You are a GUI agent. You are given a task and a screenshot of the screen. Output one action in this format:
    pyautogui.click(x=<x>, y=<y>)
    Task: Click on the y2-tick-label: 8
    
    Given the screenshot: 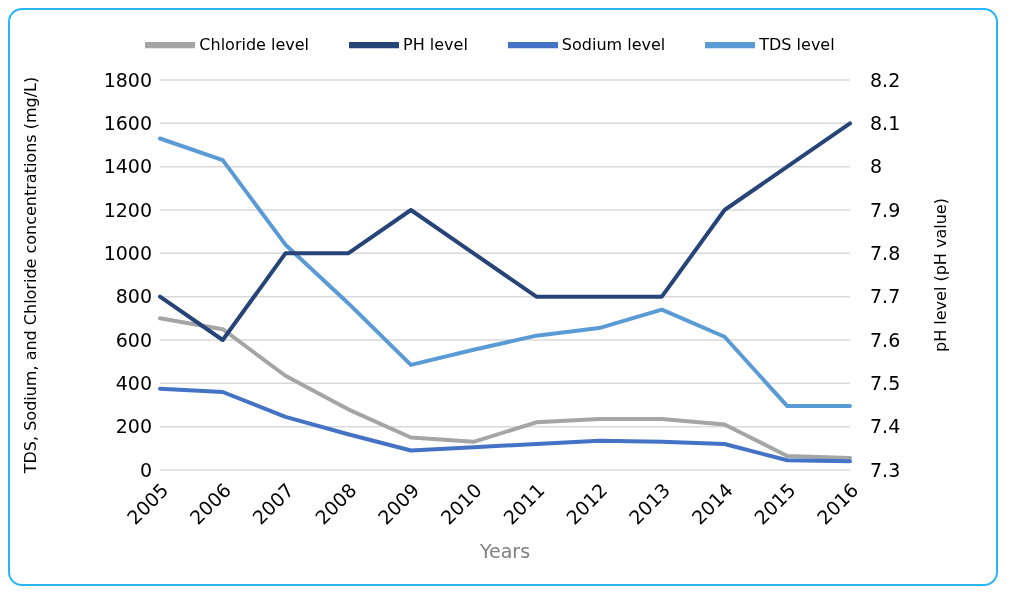 What is the action you would take?
    pyautogui.click(x=876, y=166)
    